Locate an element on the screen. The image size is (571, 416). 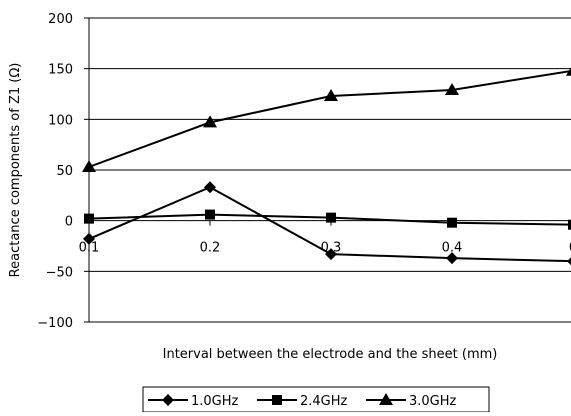
legend-label: 2.4GHz is located at coordinates (324, 401).